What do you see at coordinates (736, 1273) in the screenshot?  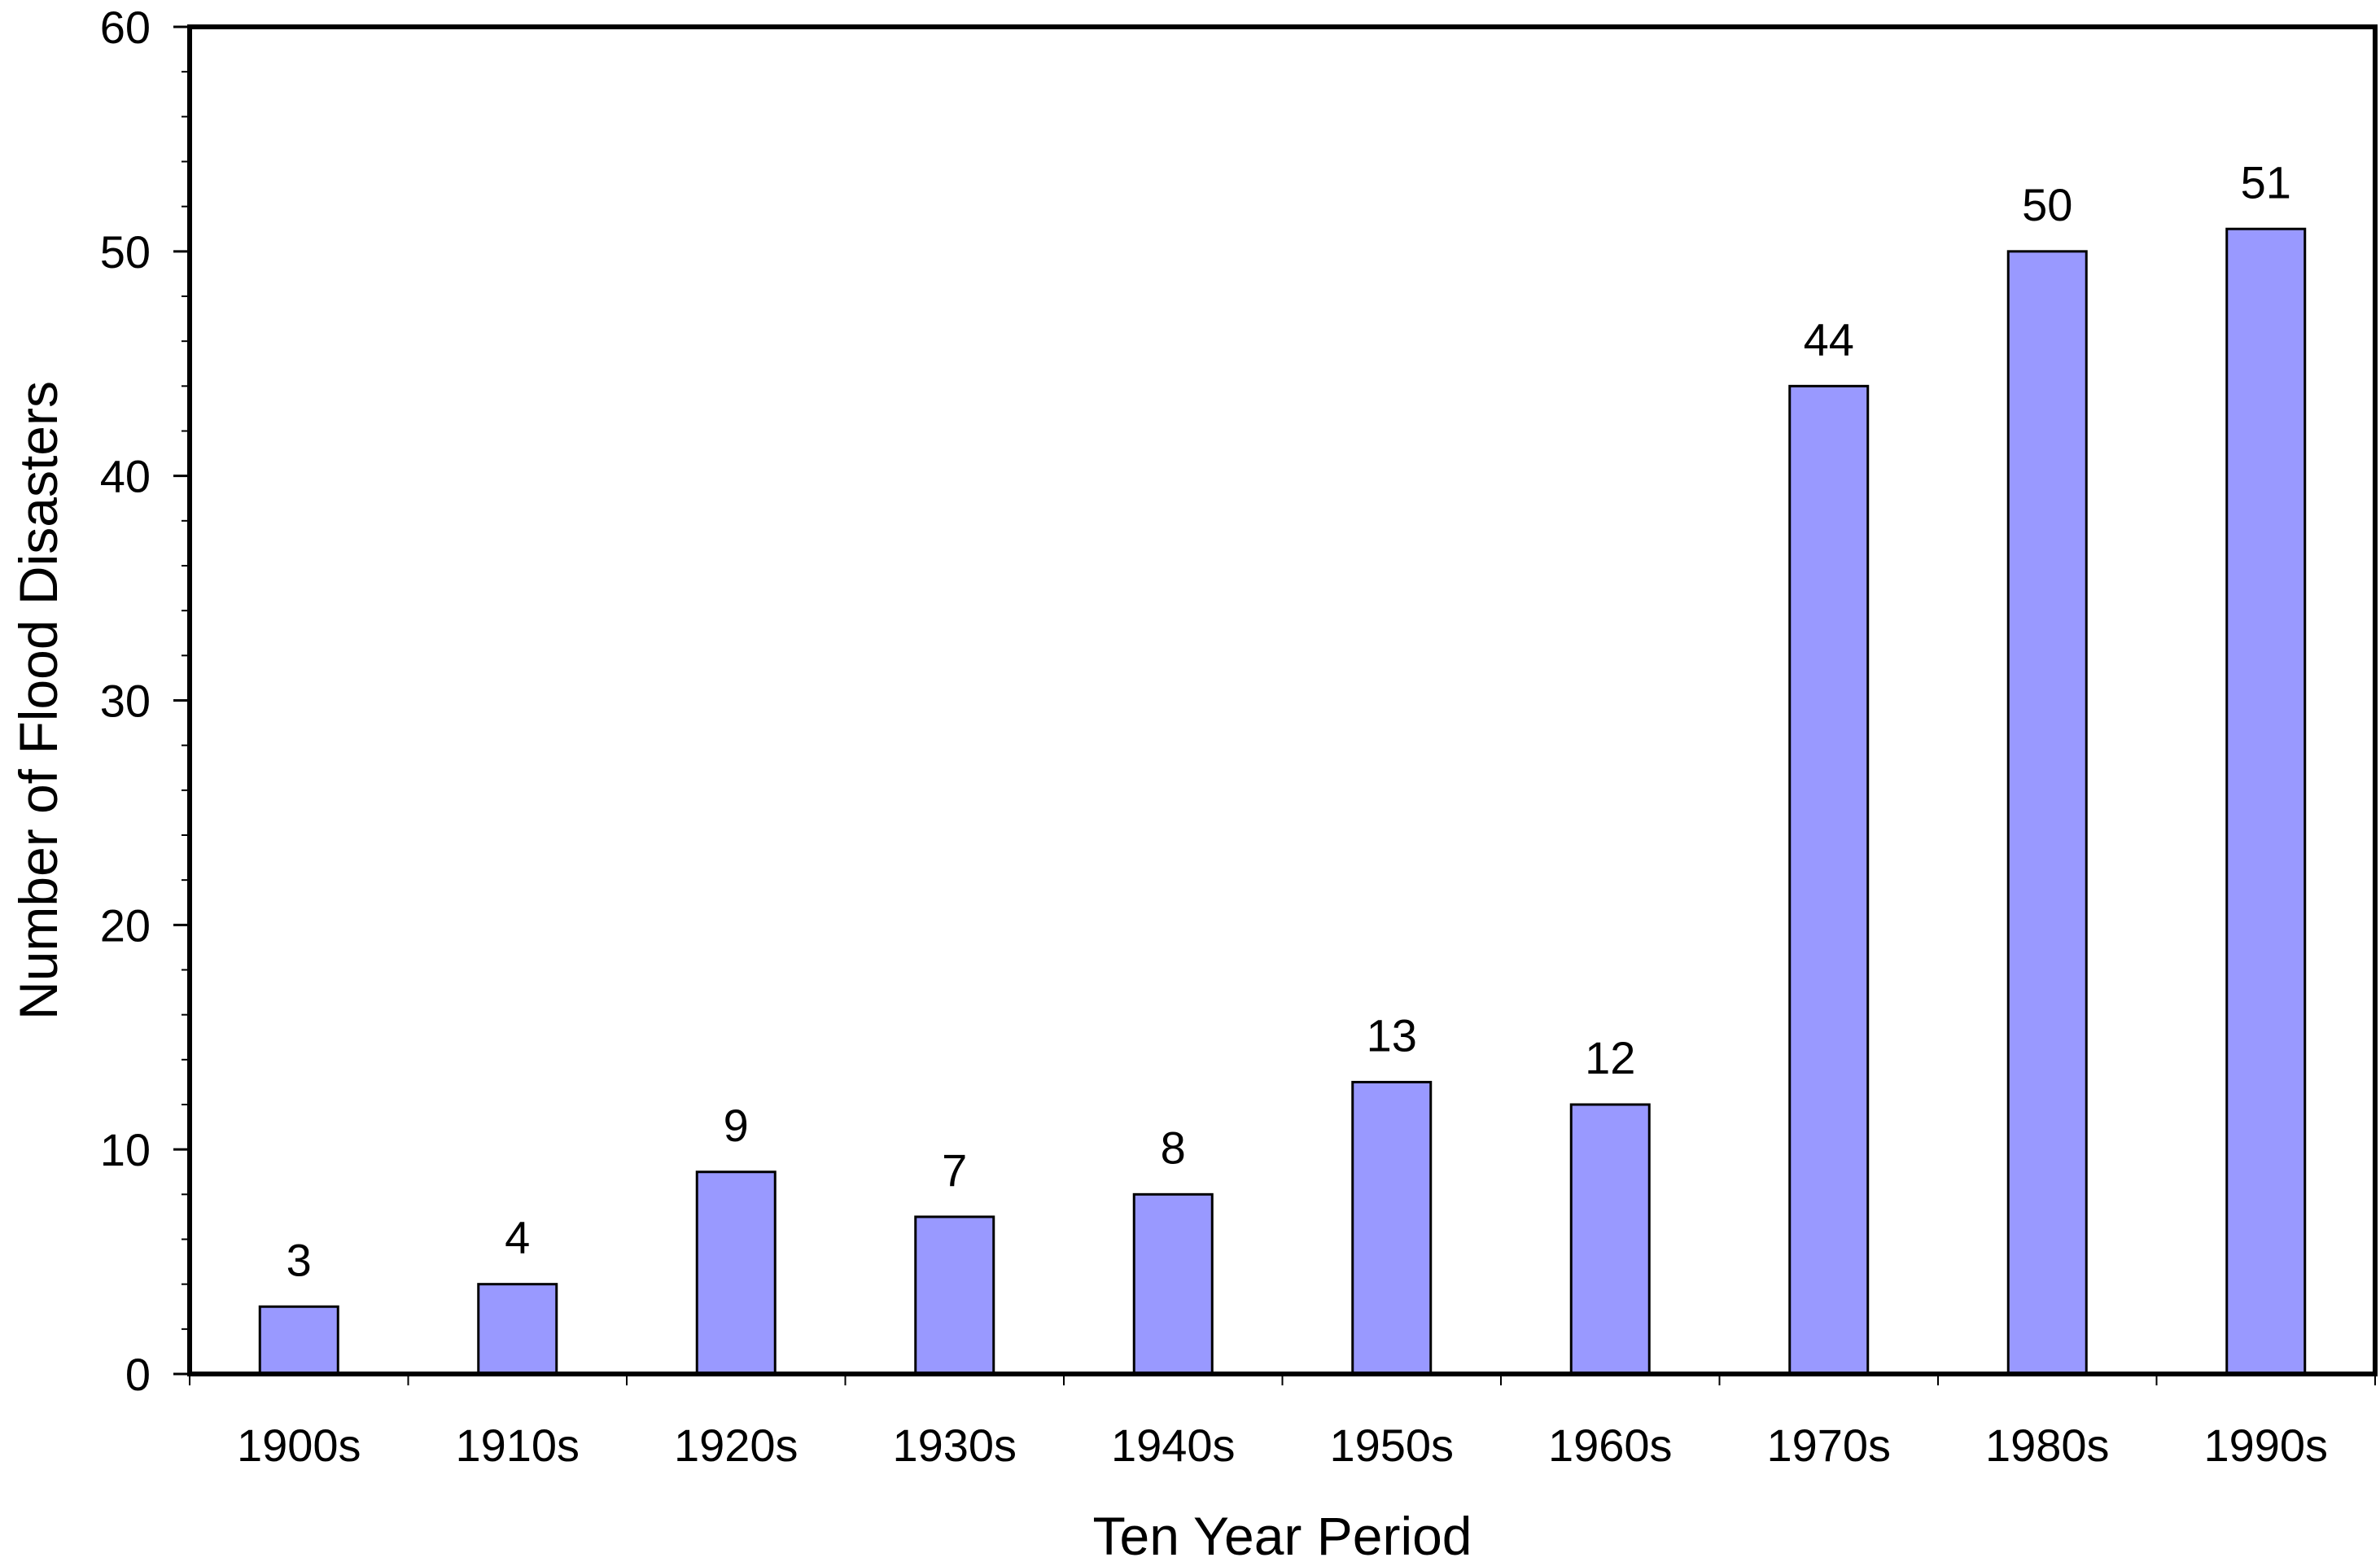 I see `bar-1920s` at bounding box center [736, 1273].